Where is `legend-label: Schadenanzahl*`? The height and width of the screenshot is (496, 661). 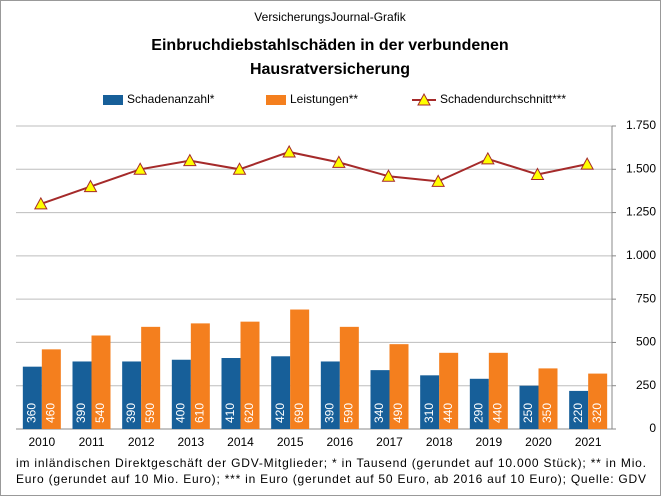 legend-label: Schadenanzahl* is located at coordinates (171, 99).